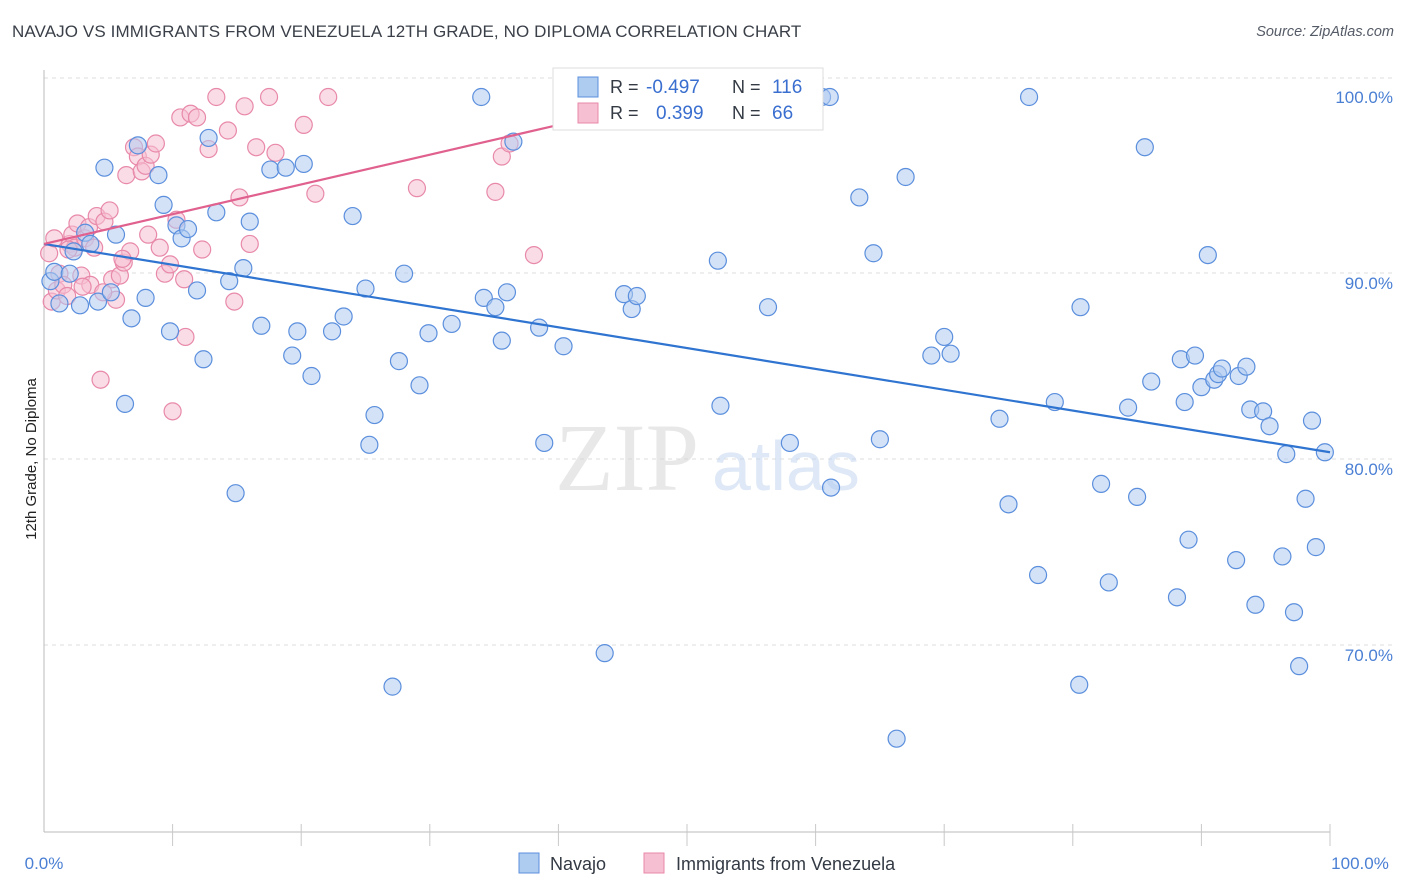 The width and height of the screenshot is (1406, 892). I want to click on legend-n-venezuela: 66, so click(782, 113).